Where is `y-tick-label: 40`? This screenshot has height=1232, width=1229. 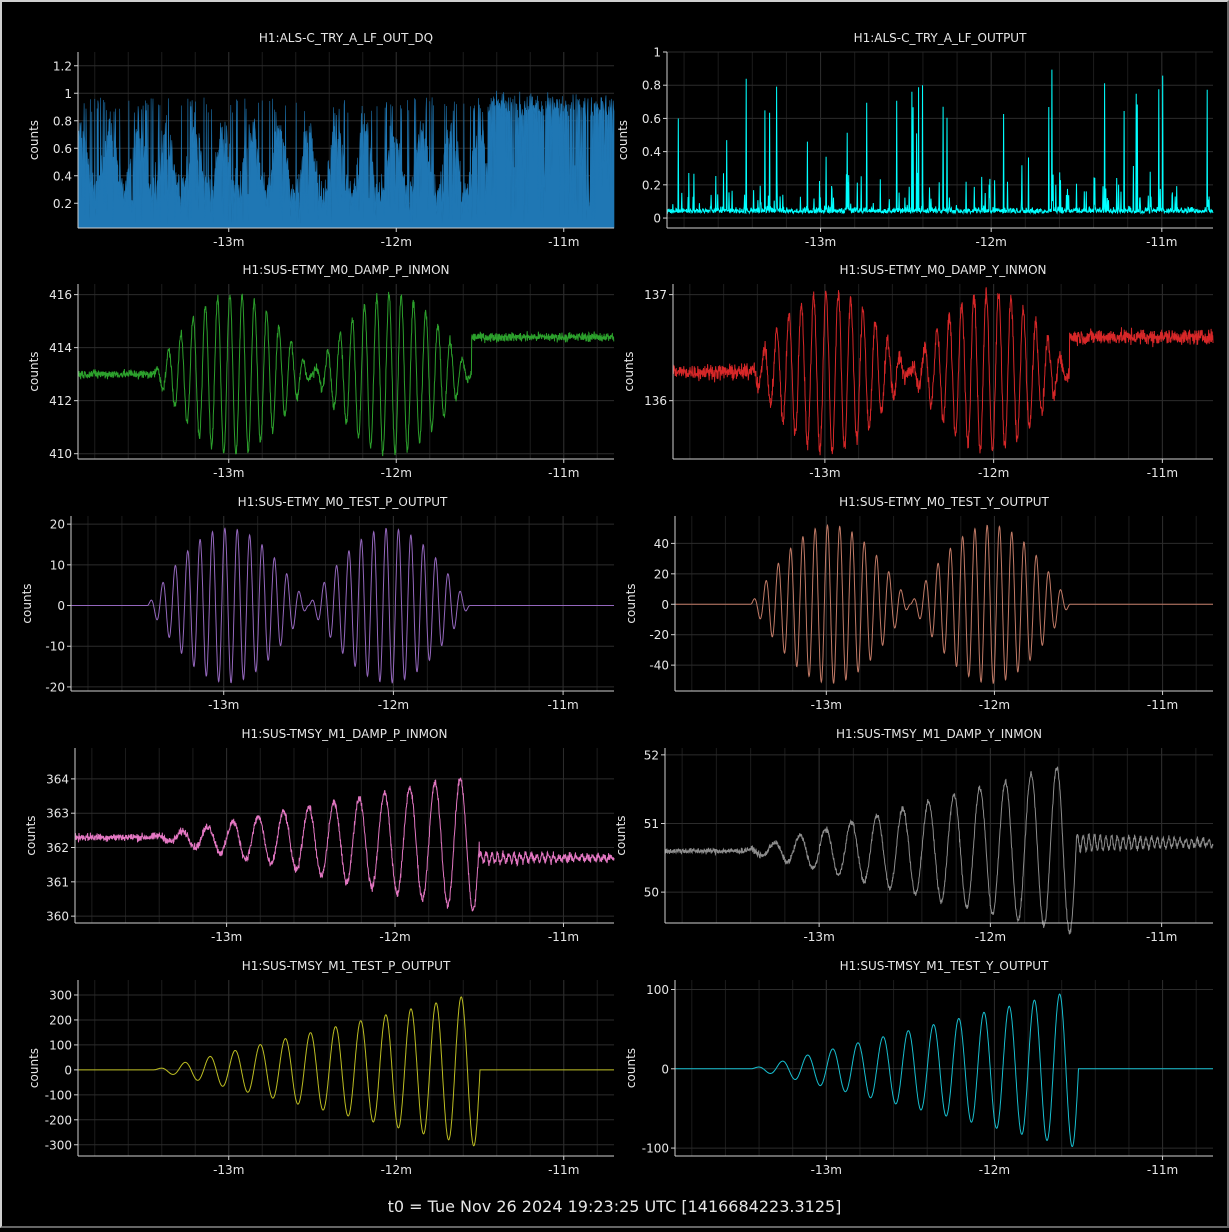
y-tick-label: 40 is located at coordinates (661, 544).